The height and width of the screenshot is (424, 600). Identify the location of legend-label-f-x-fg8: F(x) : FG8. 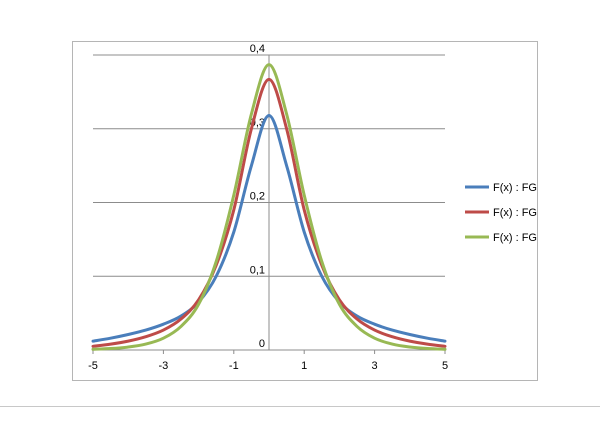
(515, 238).